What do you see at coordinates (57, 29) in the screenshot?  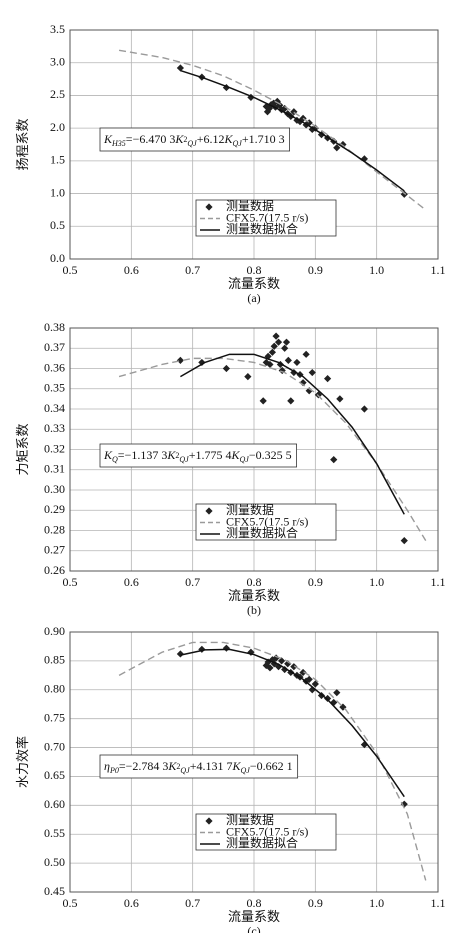 I see `y-tick-label: 3.5` at bounding box center [57, 29].